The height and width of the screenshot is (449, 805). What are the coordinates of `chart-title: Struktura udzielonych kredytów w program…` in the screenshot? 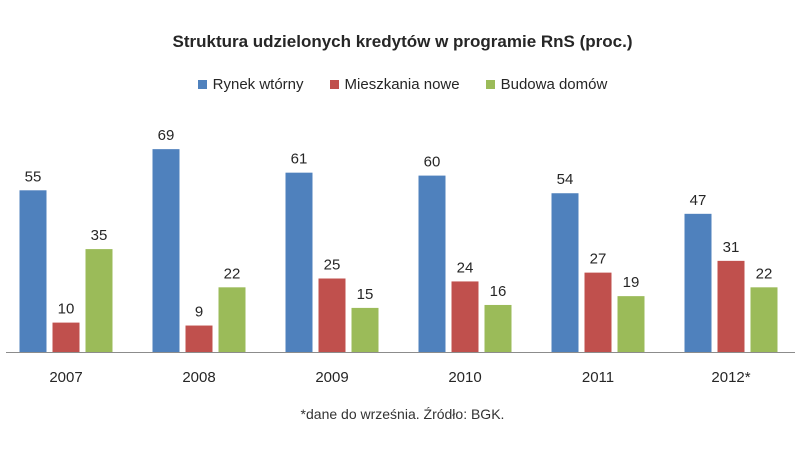 It's located at (402, 41).